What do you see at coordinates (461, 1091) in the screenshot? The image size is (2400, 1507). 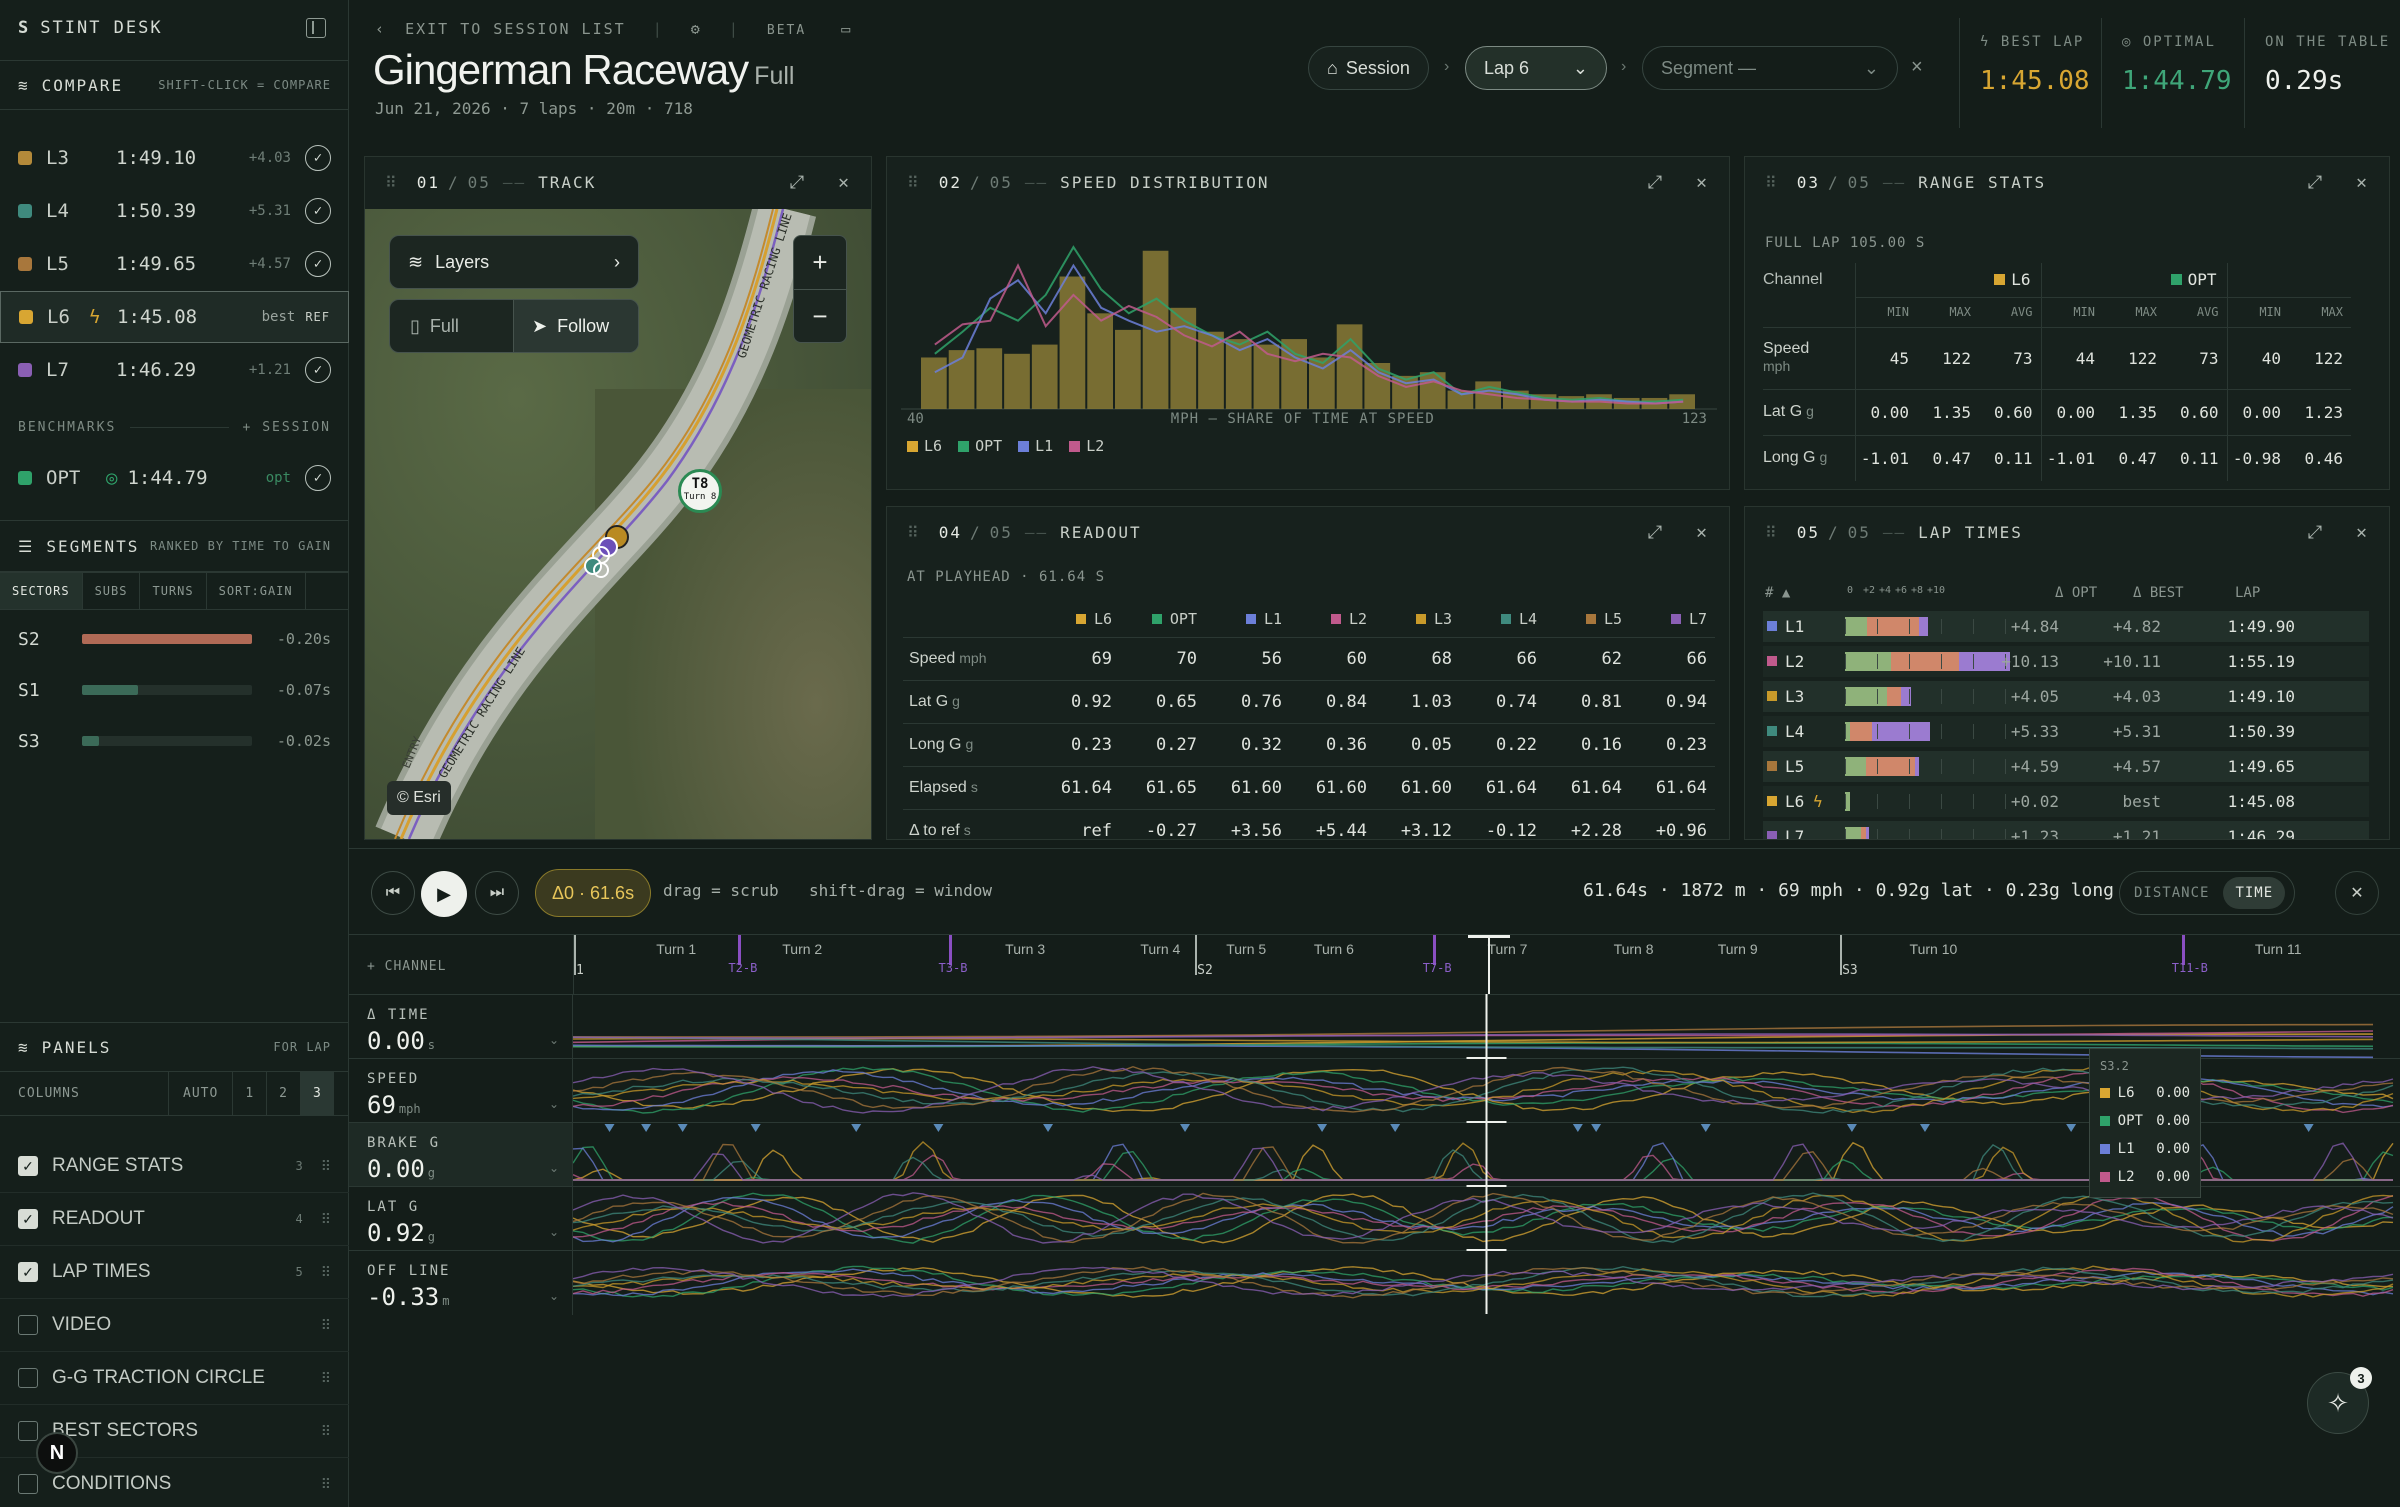 I see `channel-label: SPEED ⌄ 69 mph` at bounding box center [461, 1091].